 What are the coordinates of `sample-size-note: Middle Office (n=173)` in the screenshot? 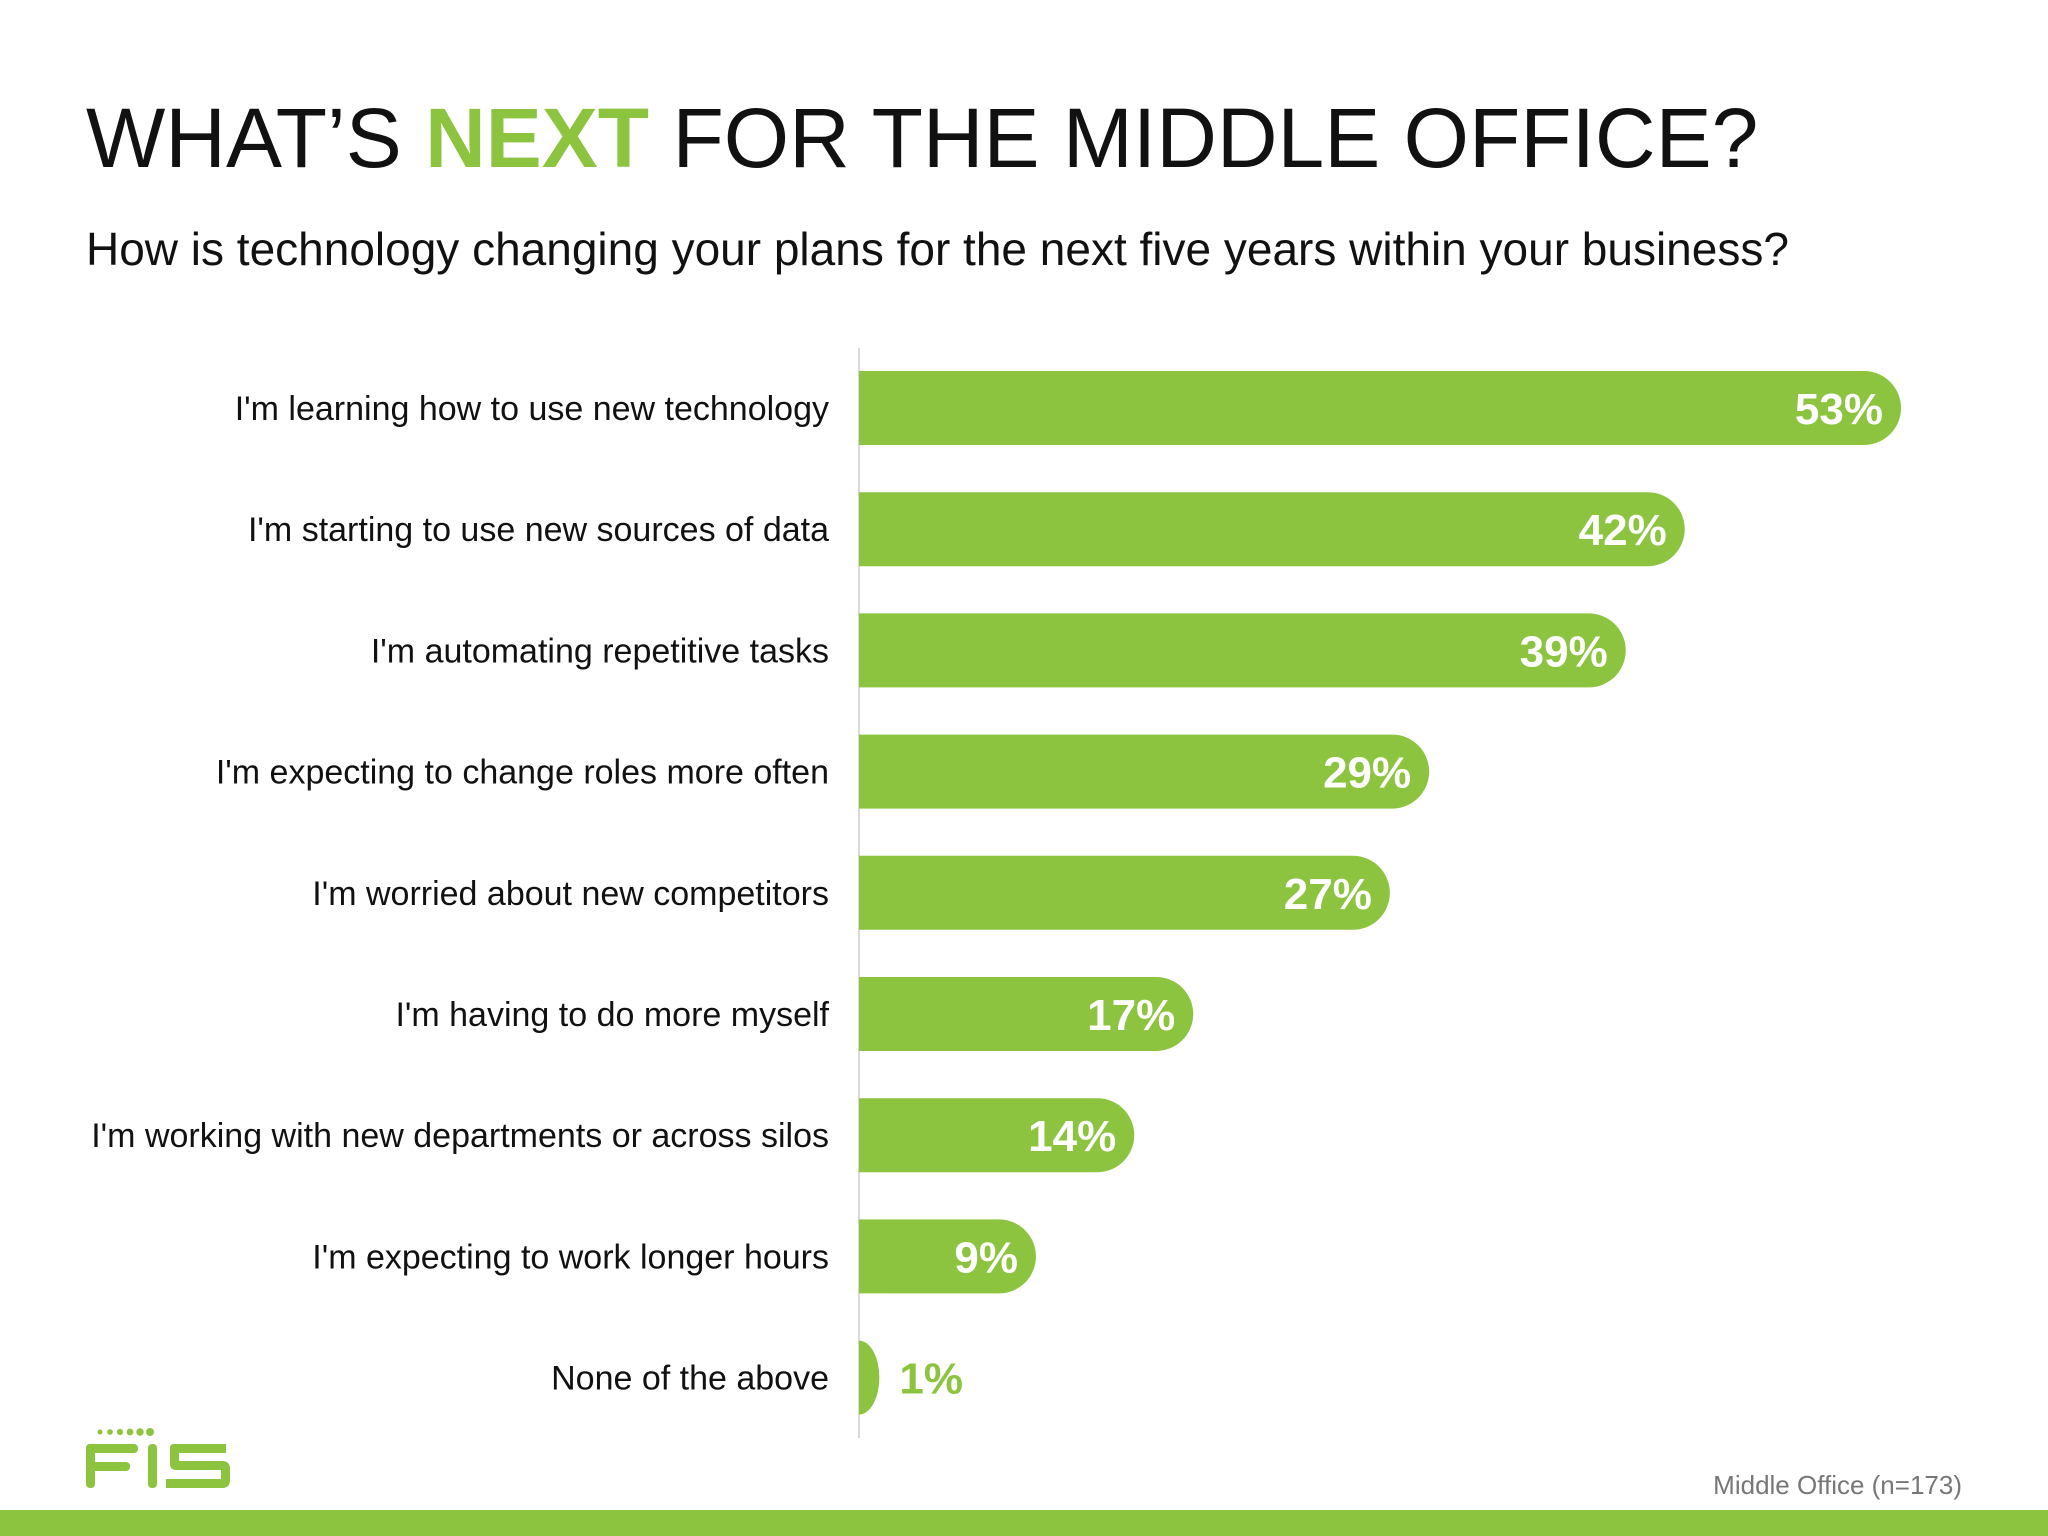 It's located at (1837, 1485).